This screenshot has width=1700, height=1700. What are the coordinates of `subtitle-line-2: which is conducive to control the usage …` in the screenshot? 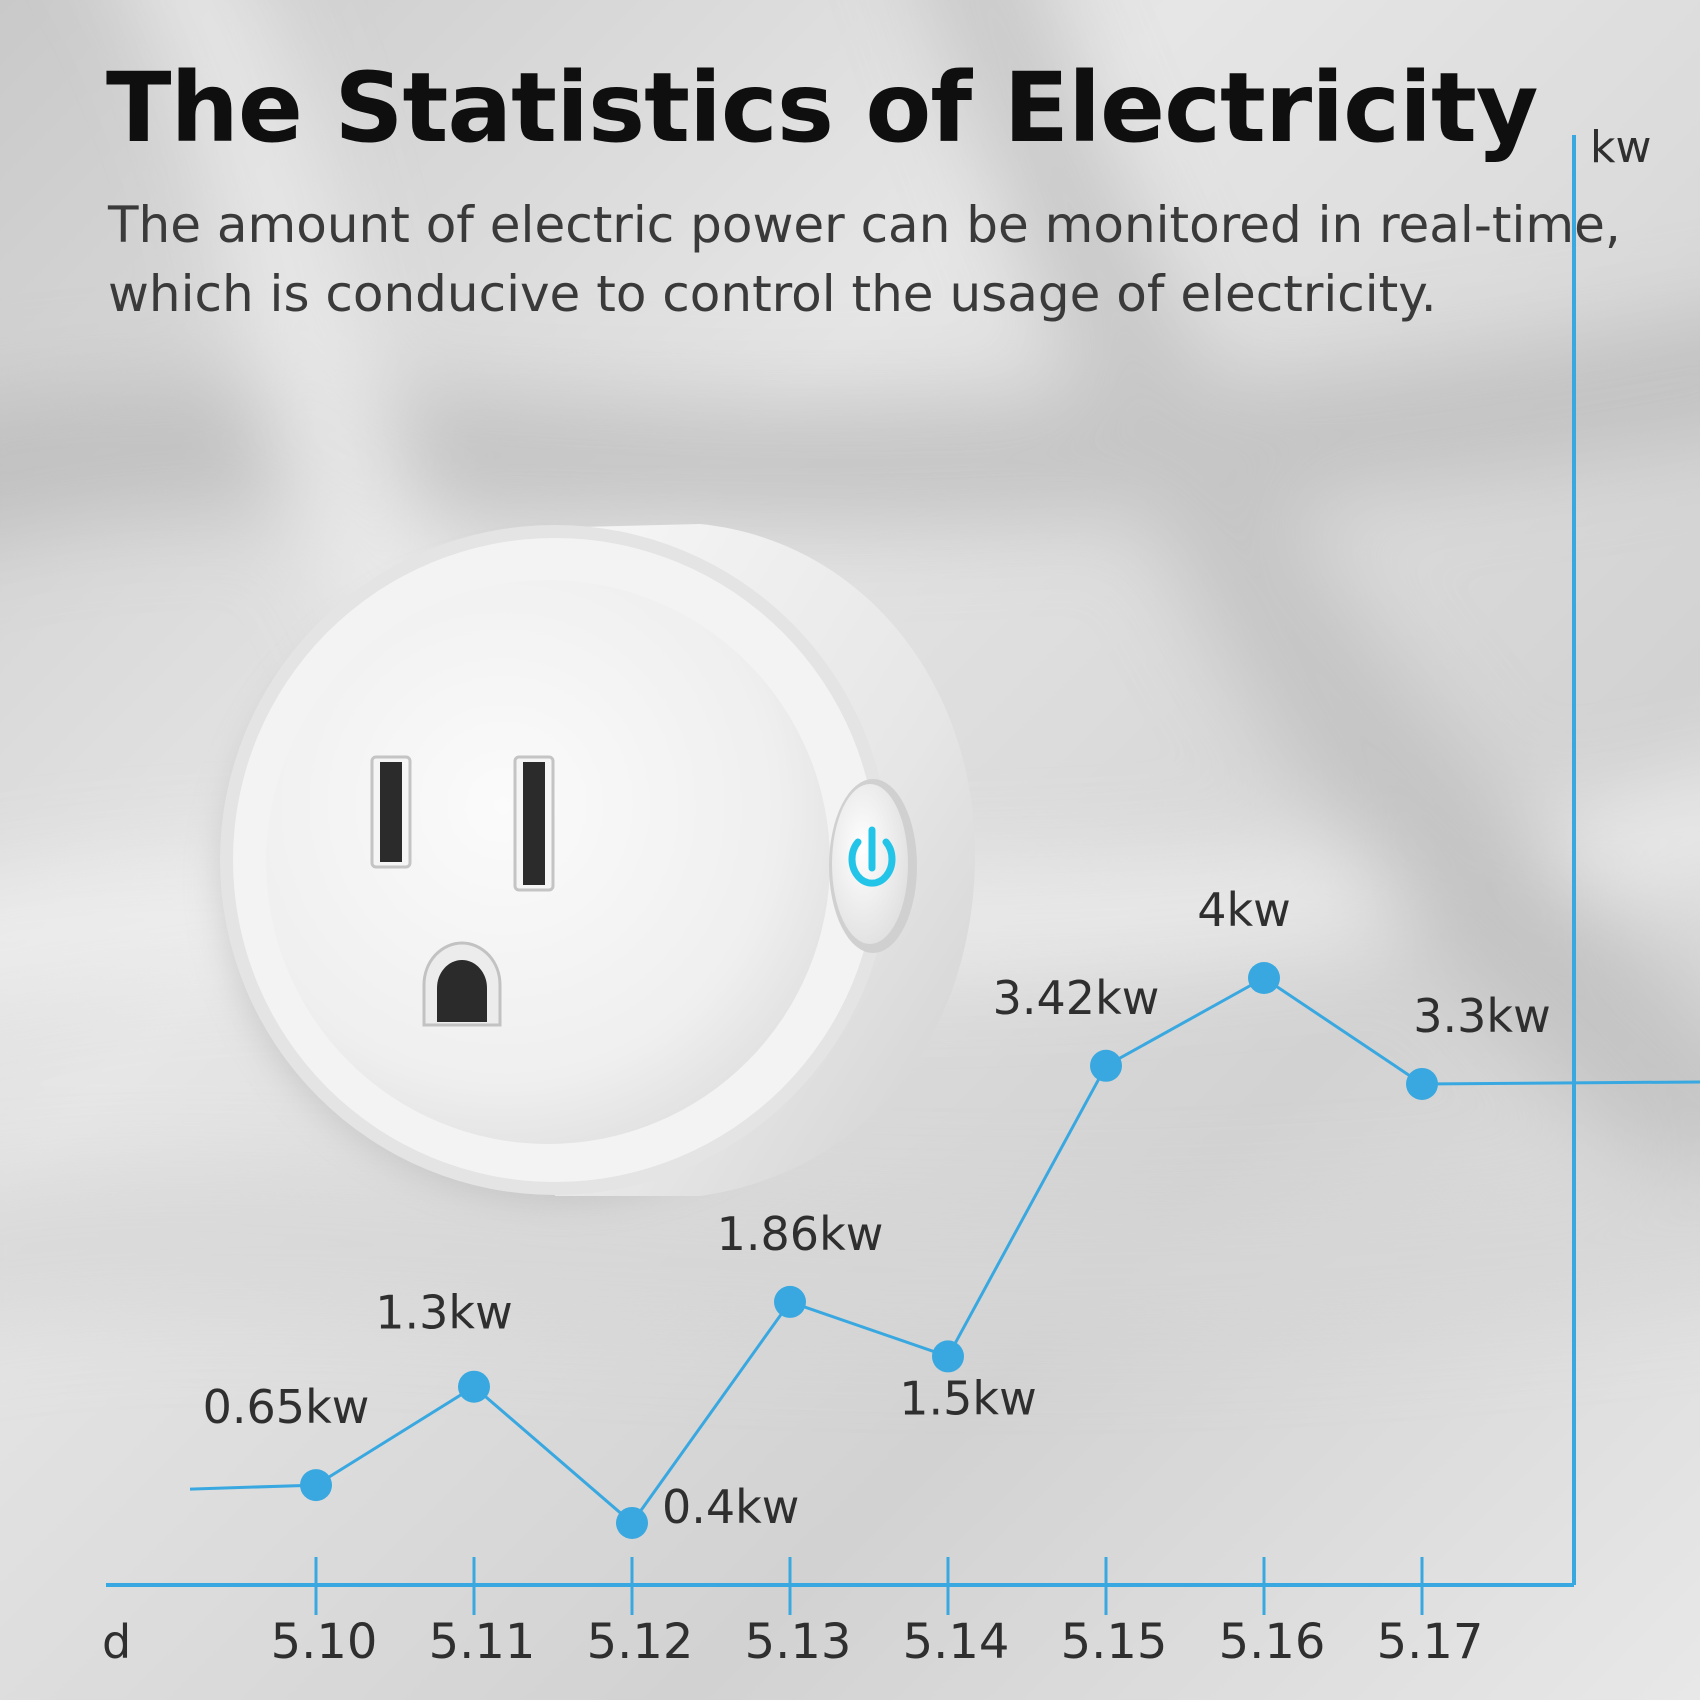 It's located at (772, 294).